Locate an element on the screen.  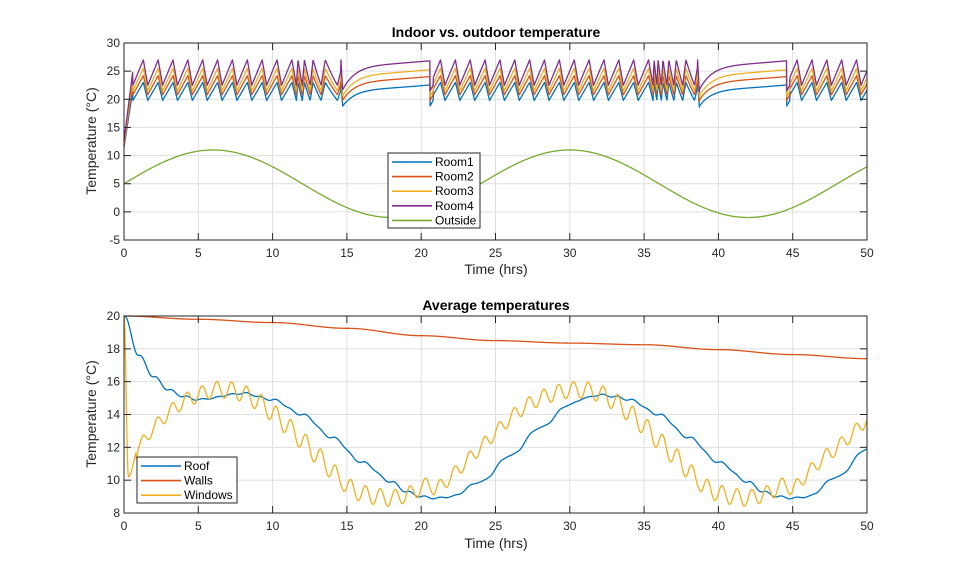
series-line-room2 is located at coordinates (495, 110).